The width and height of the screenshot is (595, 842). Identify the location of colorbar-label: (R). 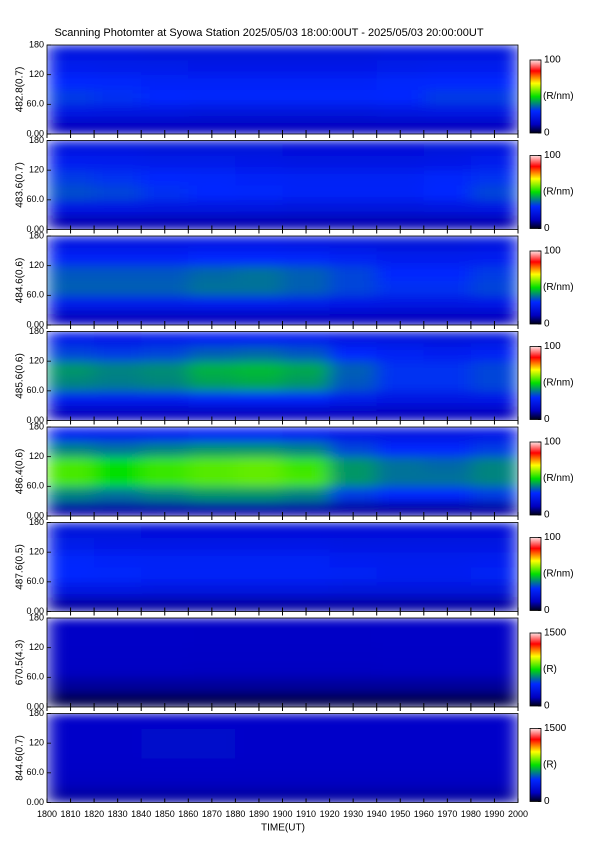
(550, 765).